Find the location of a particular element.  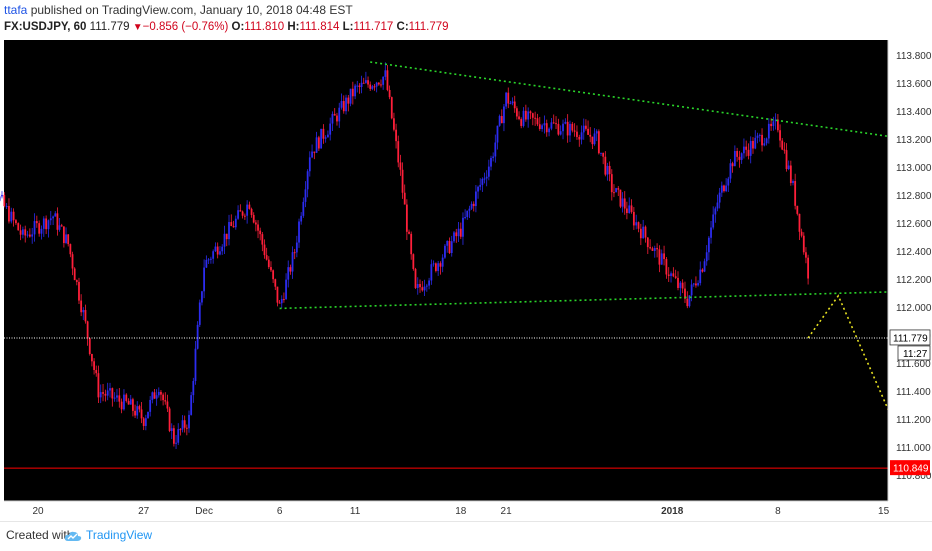

x-tick-label: 20 is located at coordinates (38, 511).